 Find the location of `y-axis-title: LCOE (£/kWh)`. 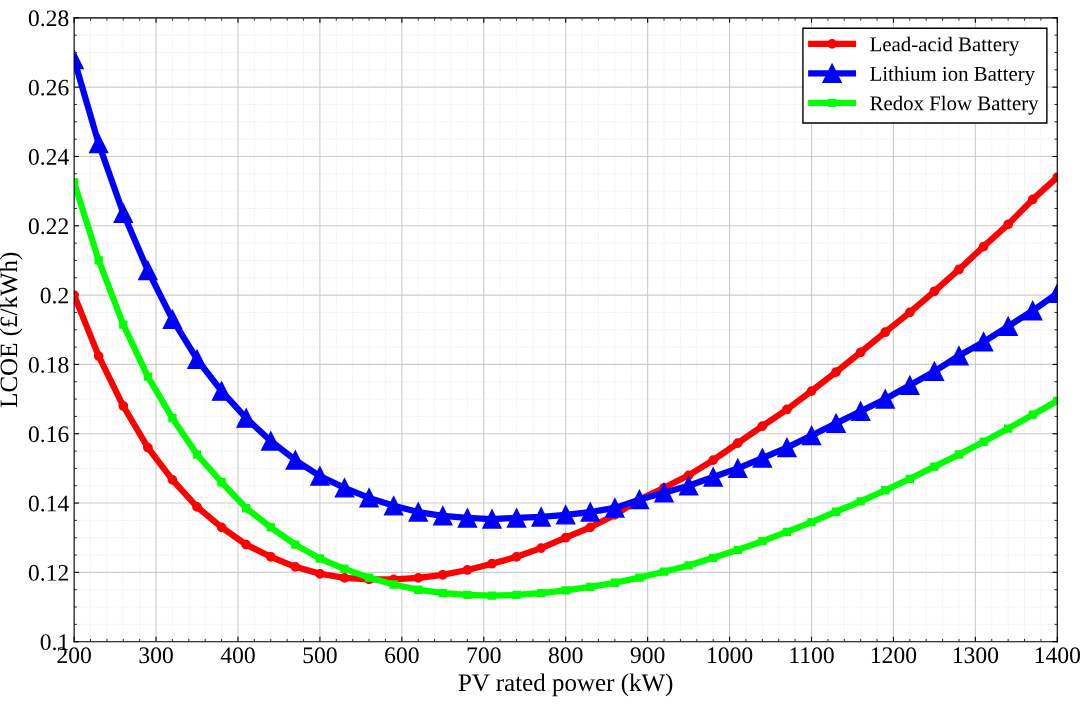

y-axis-title: LCOE (£/kWh) is located at coordinates (11, 330).